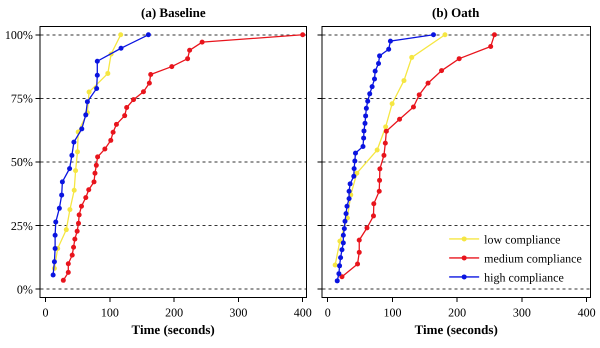 The height and width of the screenshot is (348, 600). I want to click on x-tick-label: 0, so click(327, 312).